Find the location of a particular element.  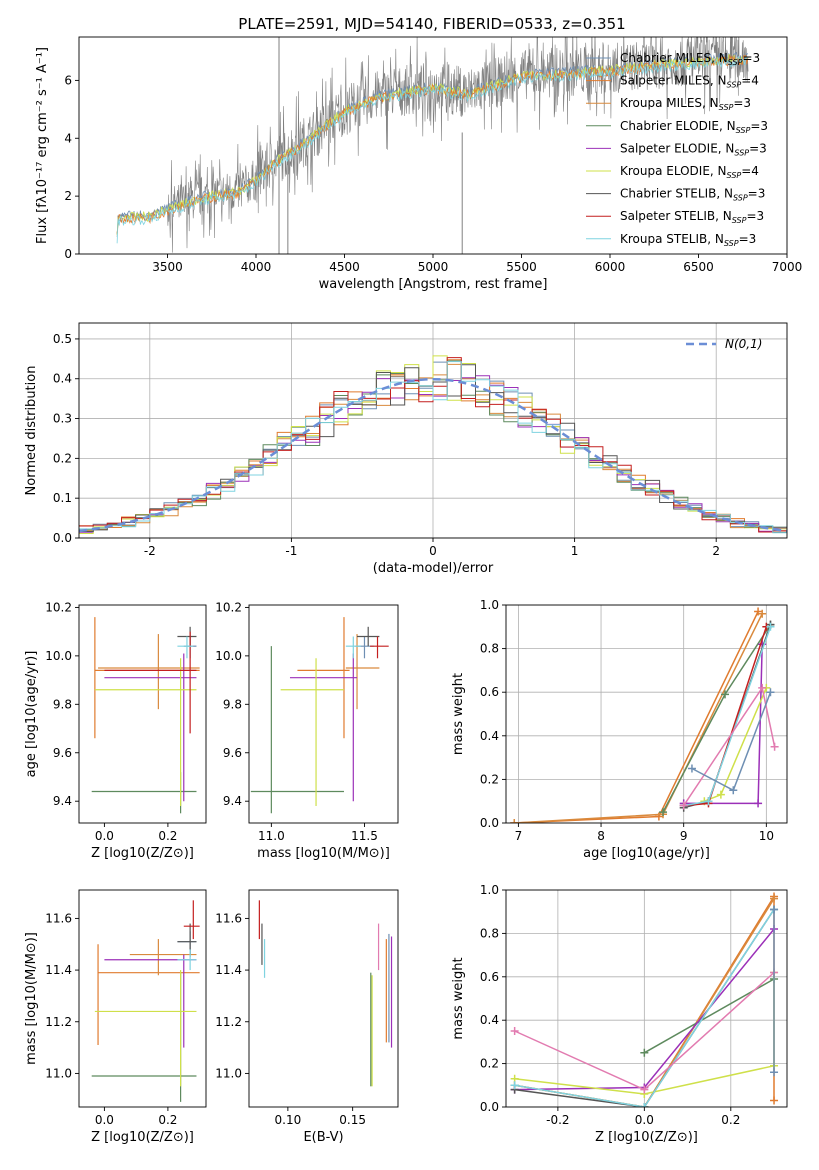

x-tick-label: -2 is located at coordinates (150, 551).